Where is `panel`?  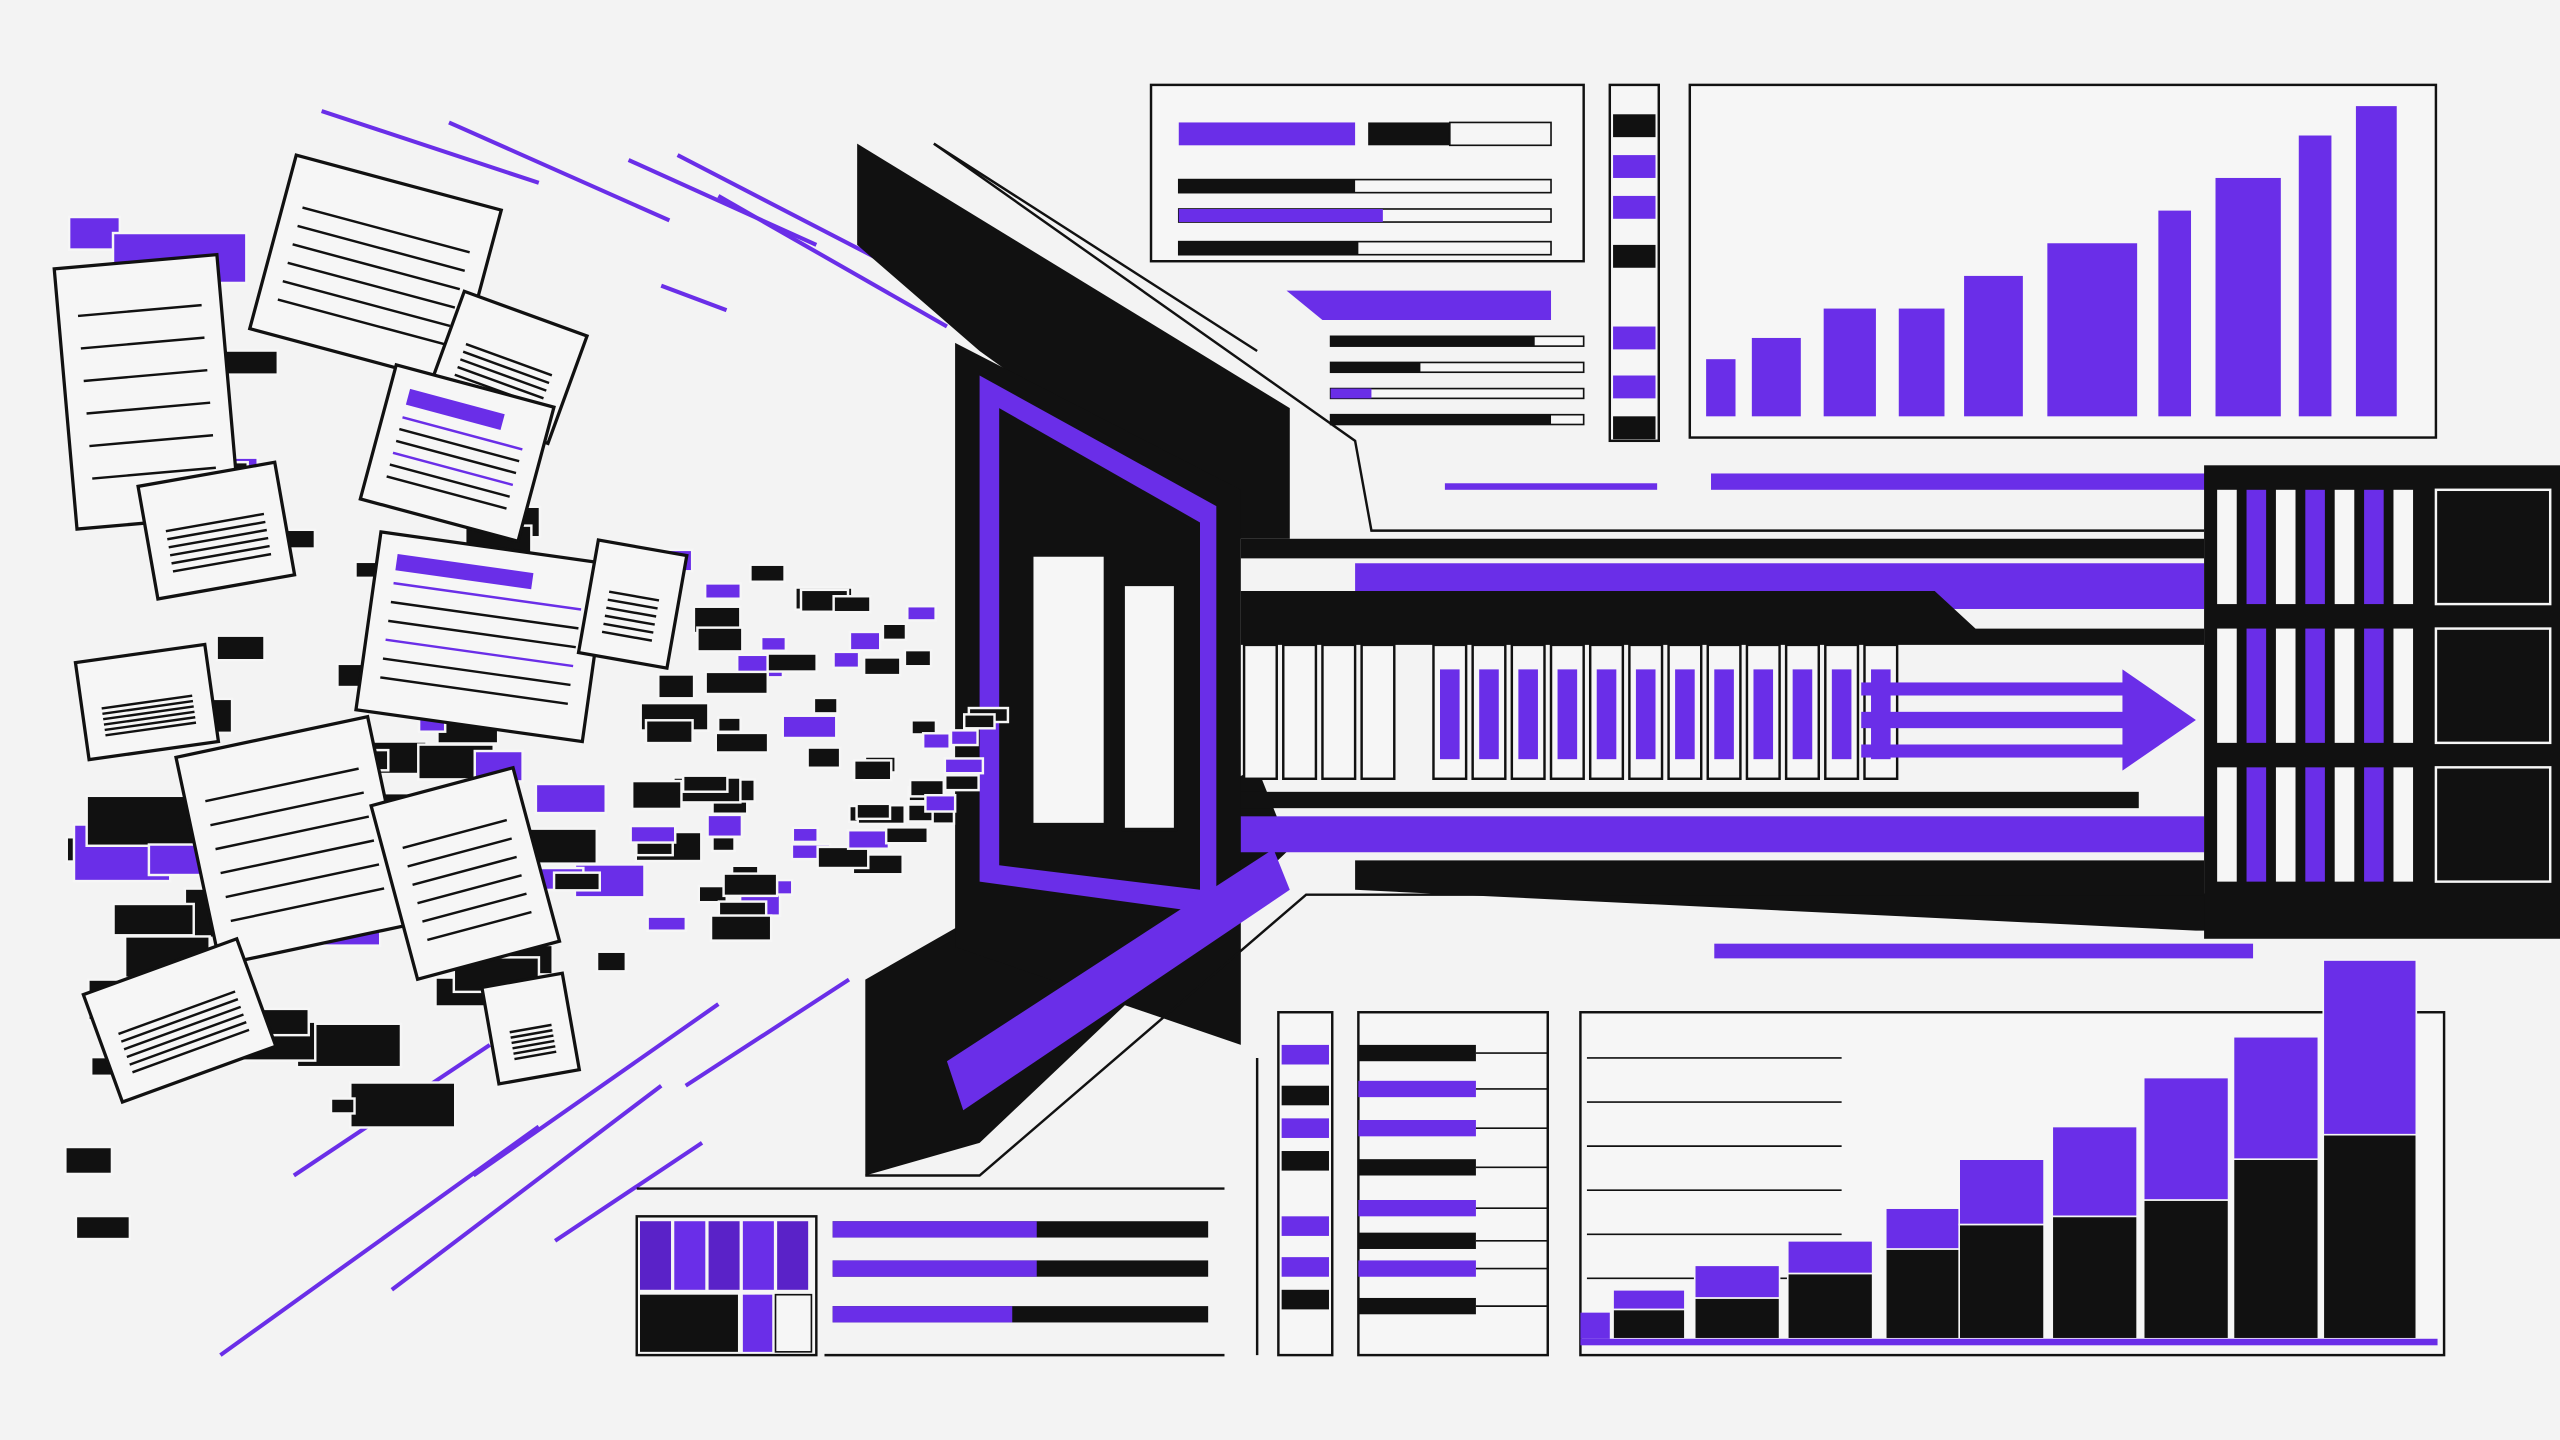 panel is located at coordinates (1367, 173).